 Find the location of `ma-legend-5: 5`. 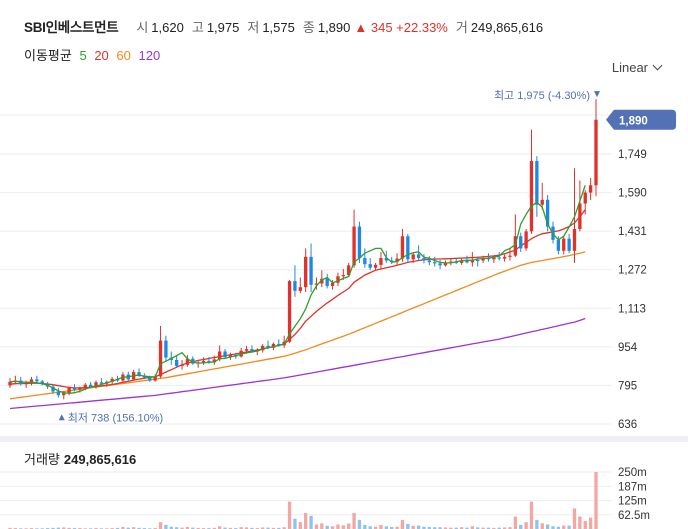

ma-legend-5: 5 is located at coordinates (83, 55).